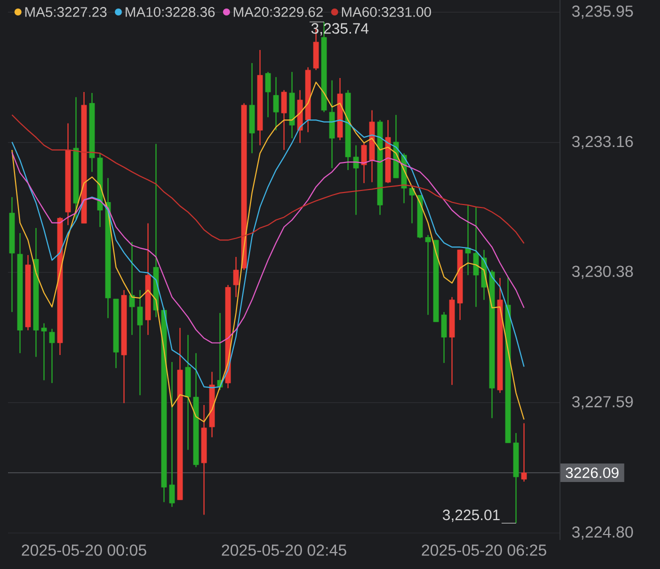 Image resolution: width=660 pixels, height=569 pixels. What do you see at coordinates (387, 12) in the screenshot?
I see `legend-label: MA60:3231.00` at bounding box center [387, 12].